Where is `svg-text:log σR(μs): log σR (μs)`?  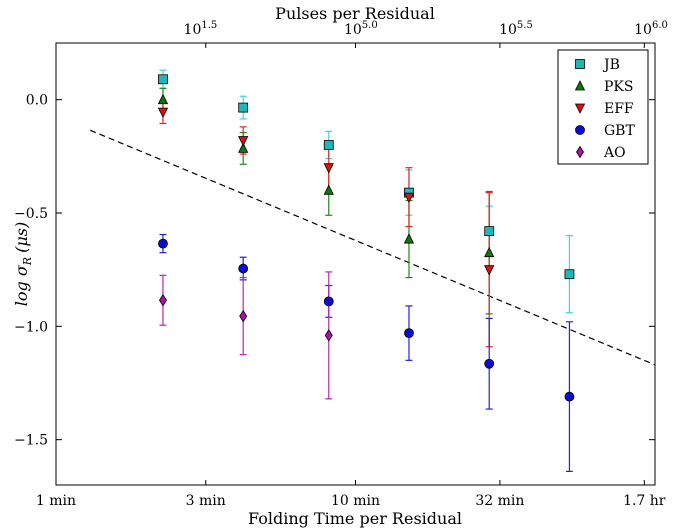
svg-text:log σR(μs): log σR (μs) is located at coordinates (23, 264).